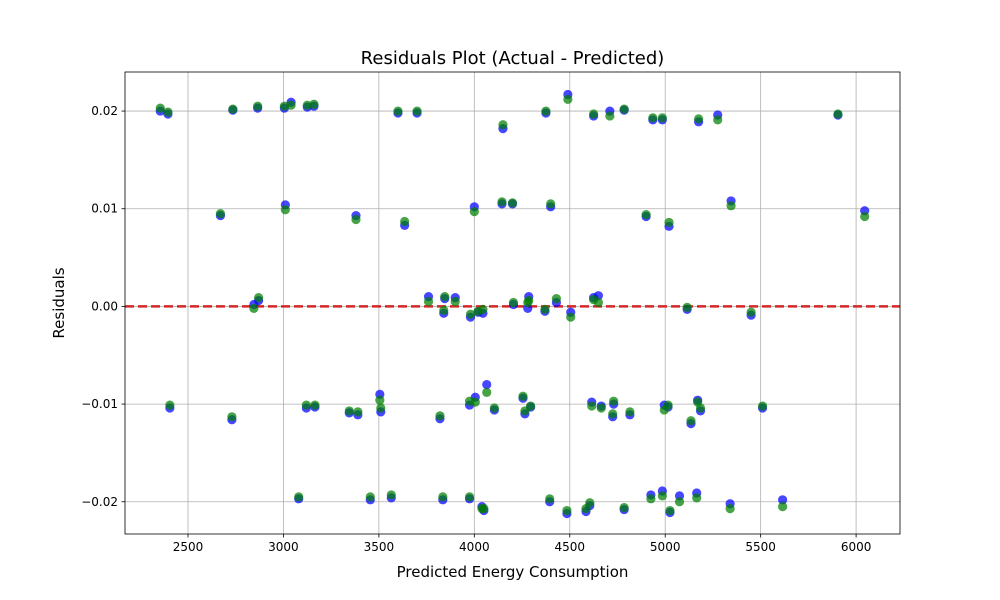 Image resolution: width=1000 pixels, height=600 pixels. What do you see at coordinates (760, 547) in the screenshot?
I see `x-tick-label: 5500` at bounding box center [760, 547].